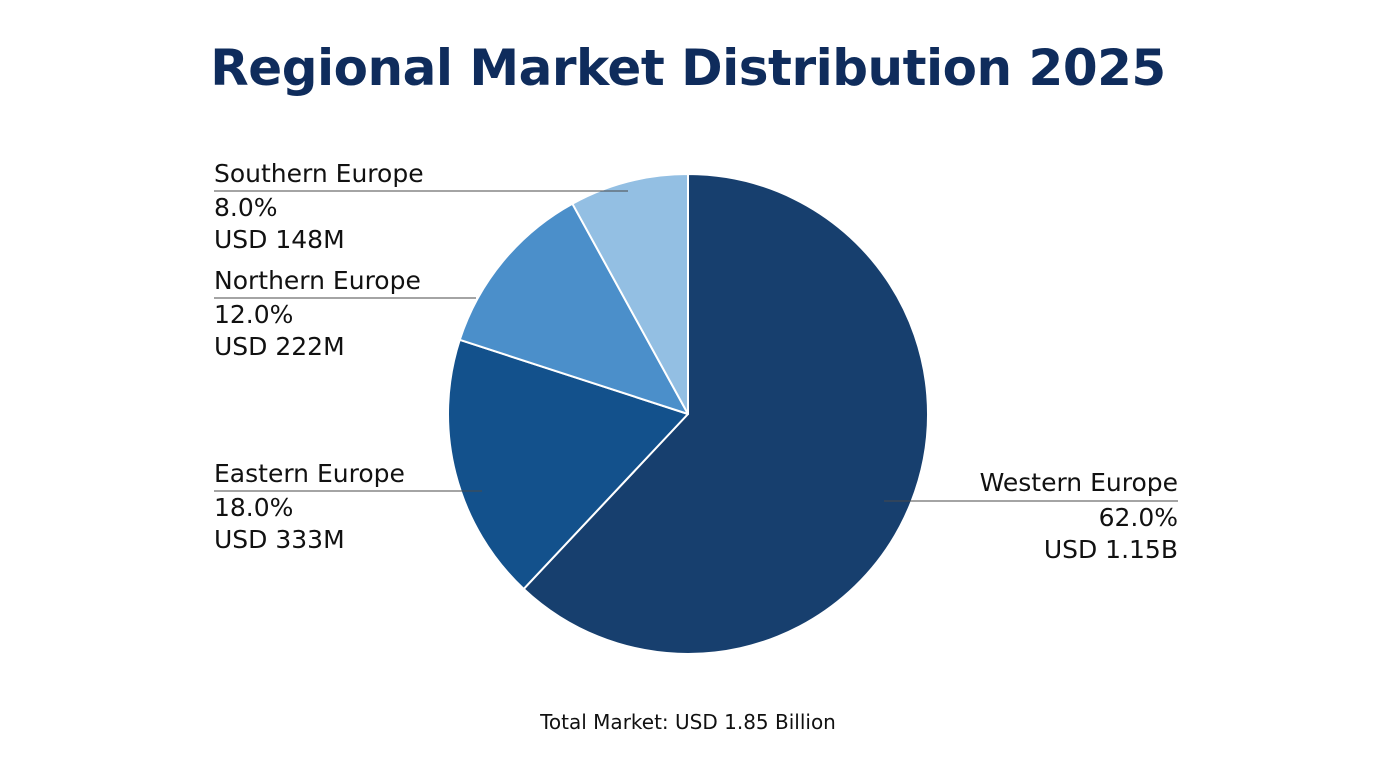 Image resolution: width=1376 pixels, height=768 pixels. What do you see at coordinates (246, 207) in the screenshot?
I see `slice-label-percent-southern-europe: 8.0%` at bounding box center [246, 207].